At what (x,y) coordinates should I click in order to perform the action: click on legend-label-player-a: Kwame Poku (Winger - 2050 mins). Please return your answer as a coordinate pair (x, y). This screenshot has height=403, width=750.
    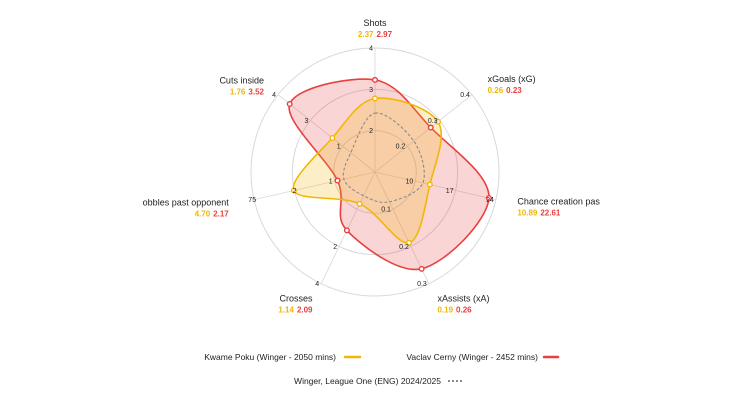
    Looking at the image, I should click on (270, 357).